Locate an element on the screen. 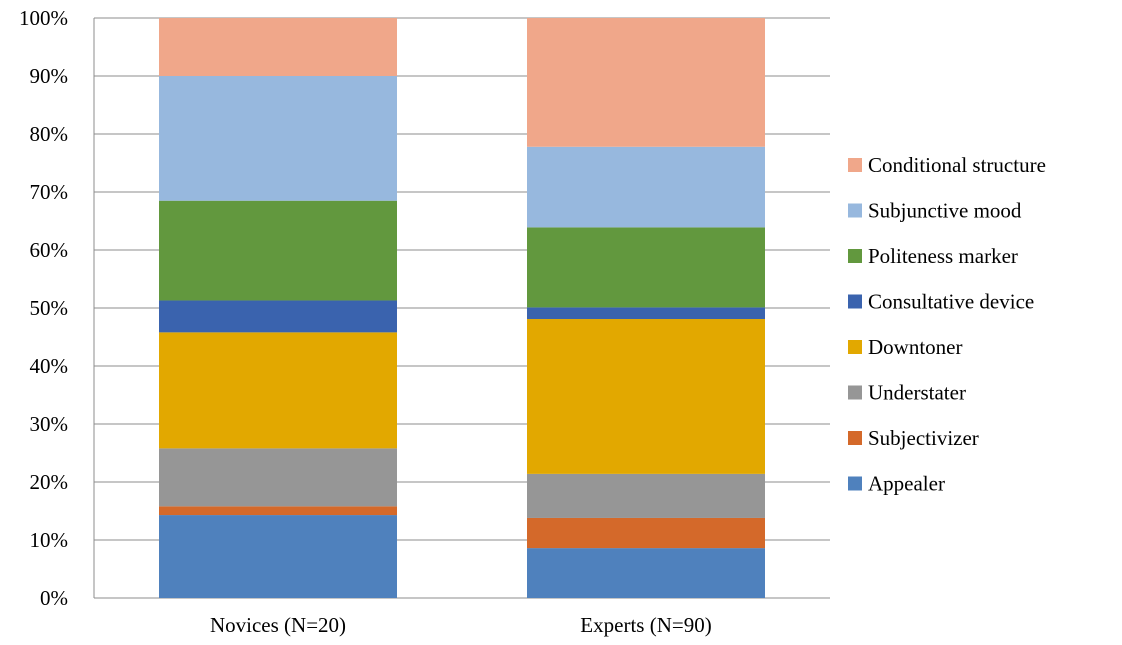  y-tick-label: 10% is located at coordinates (49, 540).